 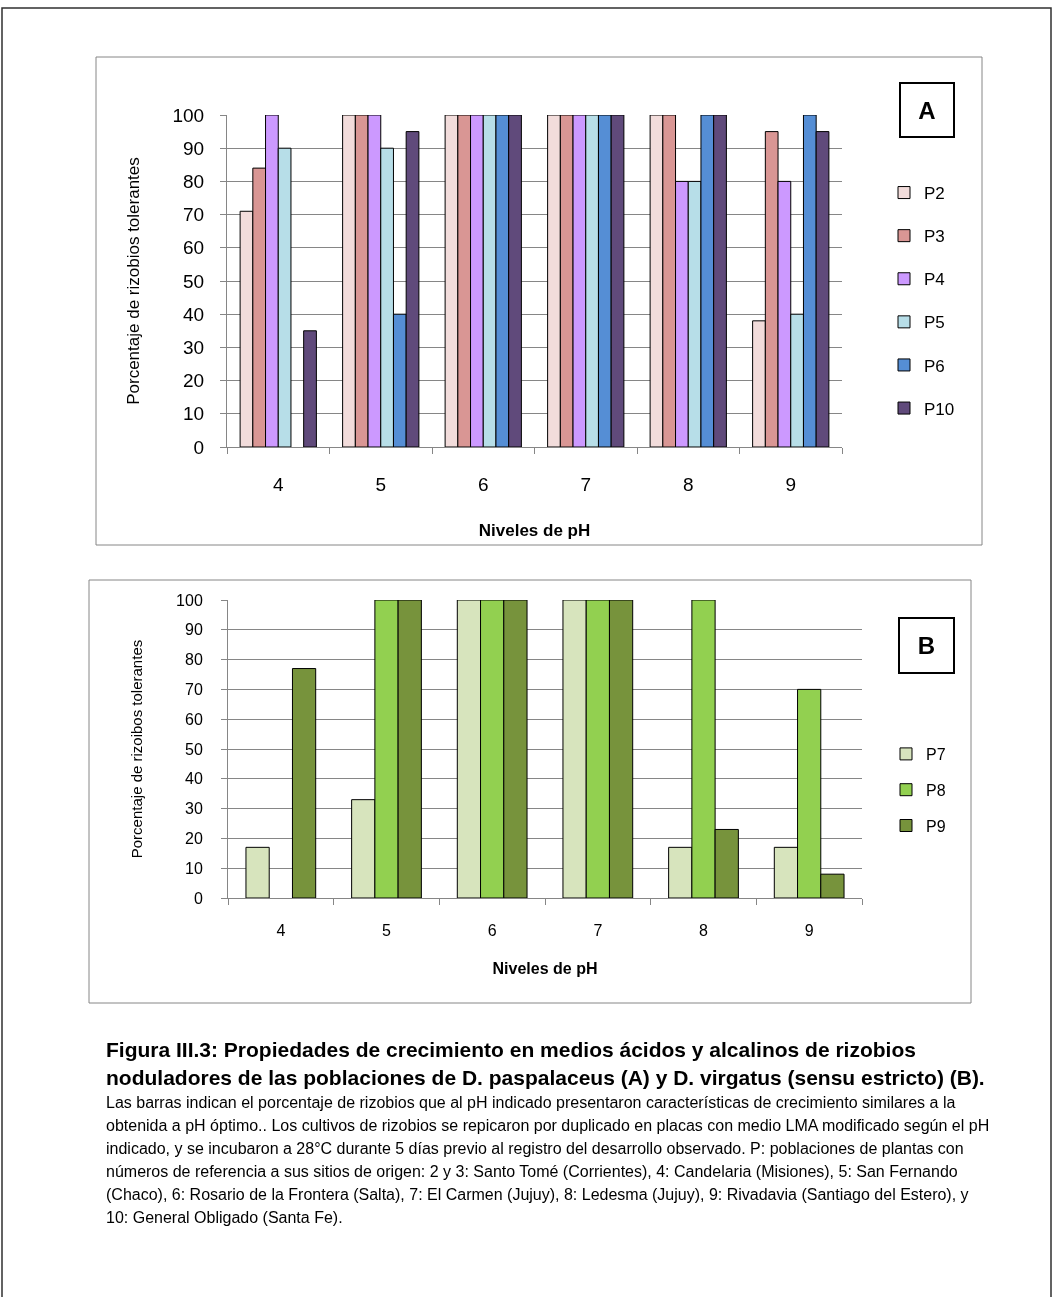 What do you see at coordinates (934, 366) in the screenshot?
I see `legend-label: P6` at bounding box center [934, 366].